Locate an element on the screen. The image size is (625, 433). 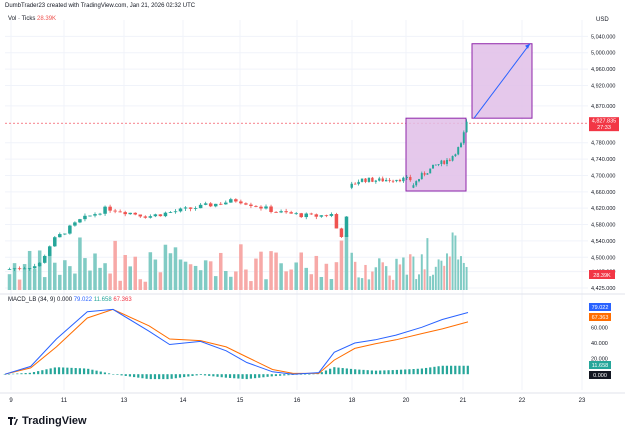
volume-legend-value: 28.39K is located at coordinates (47, 19).